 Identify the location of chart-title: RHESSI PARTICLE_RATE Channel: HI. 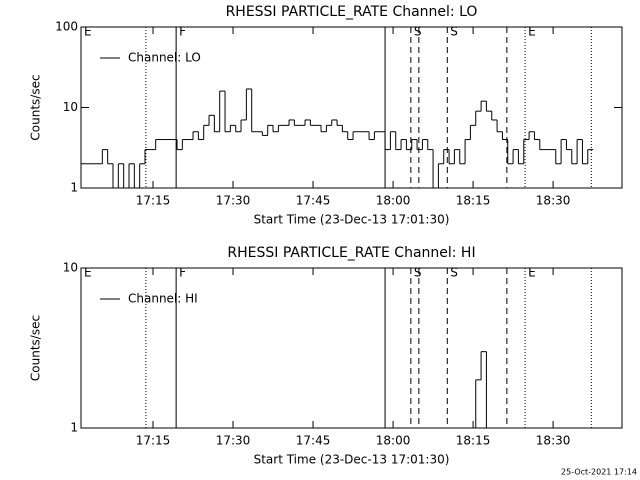
(351, 253).